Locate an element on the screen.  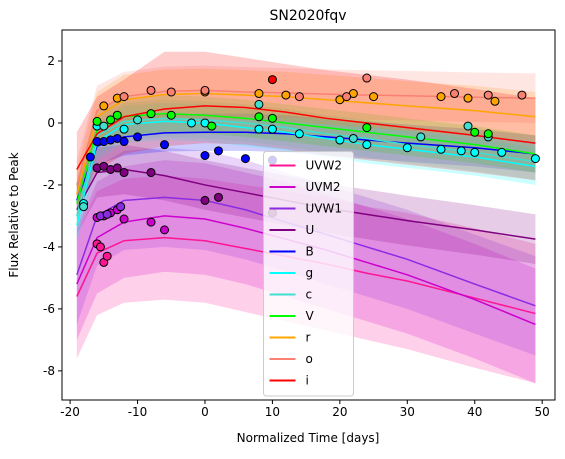
legend-label: UVM2 is located at coordinates (323, 187).